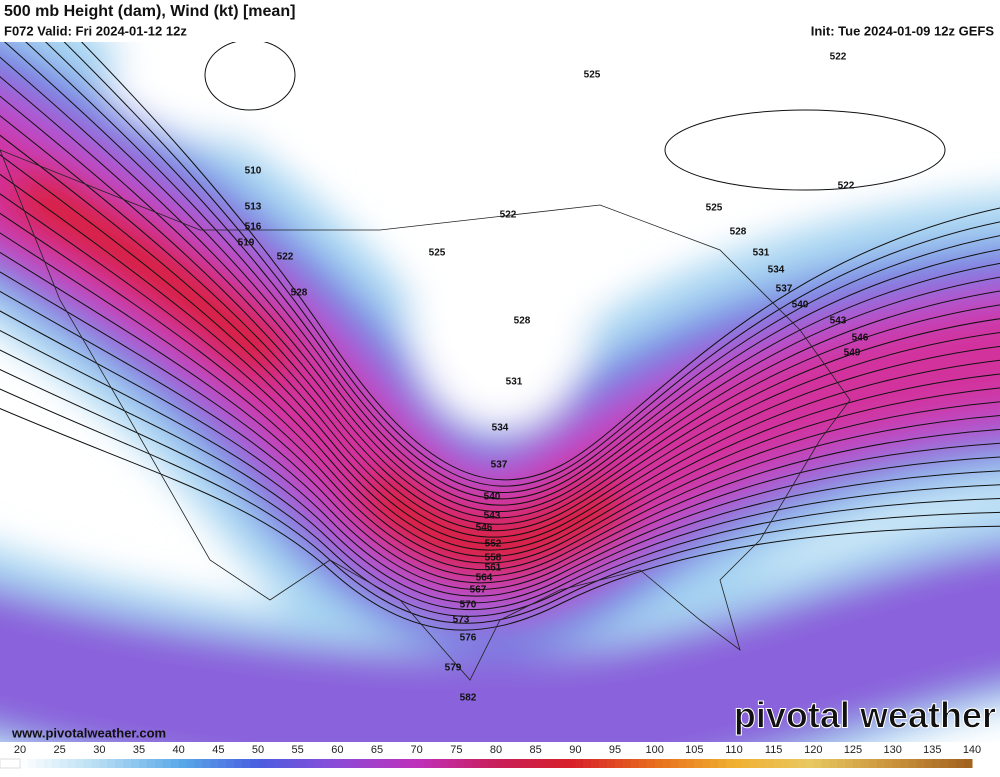 Image resolution: width=1000 pixels, height=777 pixels. What do you see at coordinates (774, 750) in the screenshot?
I see `colorbar-tick-label: 115` at bounding box center [774, 750].